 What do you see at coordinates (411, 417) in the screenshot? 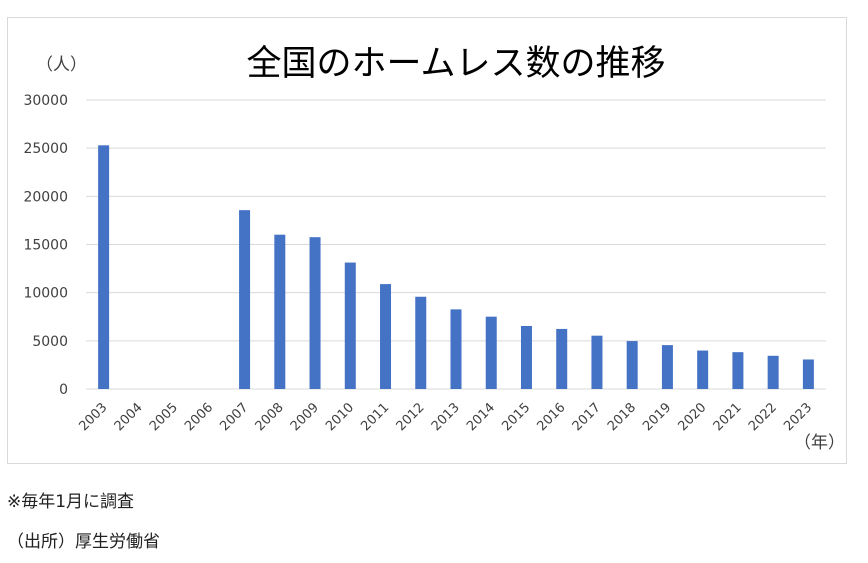
I see `x-tick-label: 2012` at bounding box center [411, 417].